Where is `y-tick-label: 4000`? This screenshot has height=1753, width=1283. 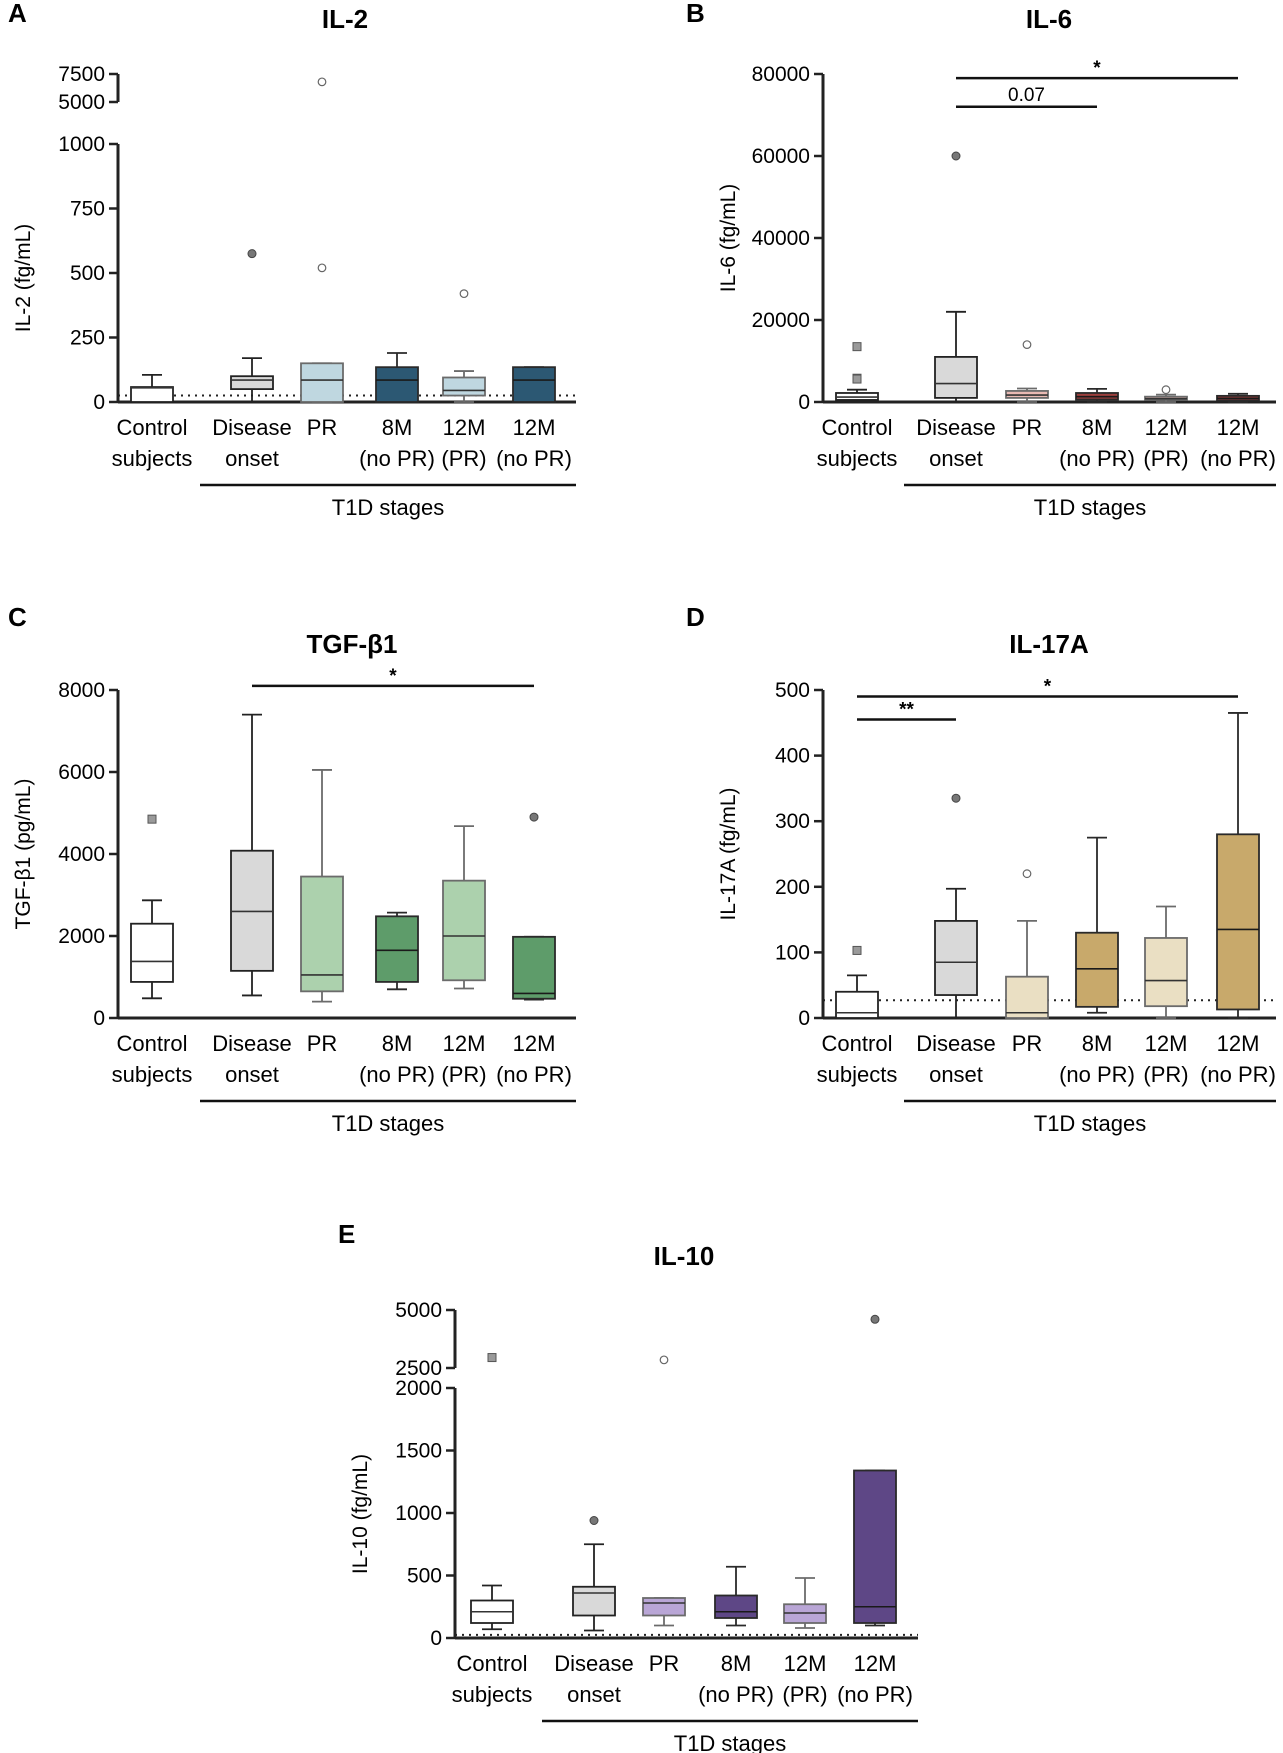 y-tick-label: 4000 is located at coordinates (81, 854).